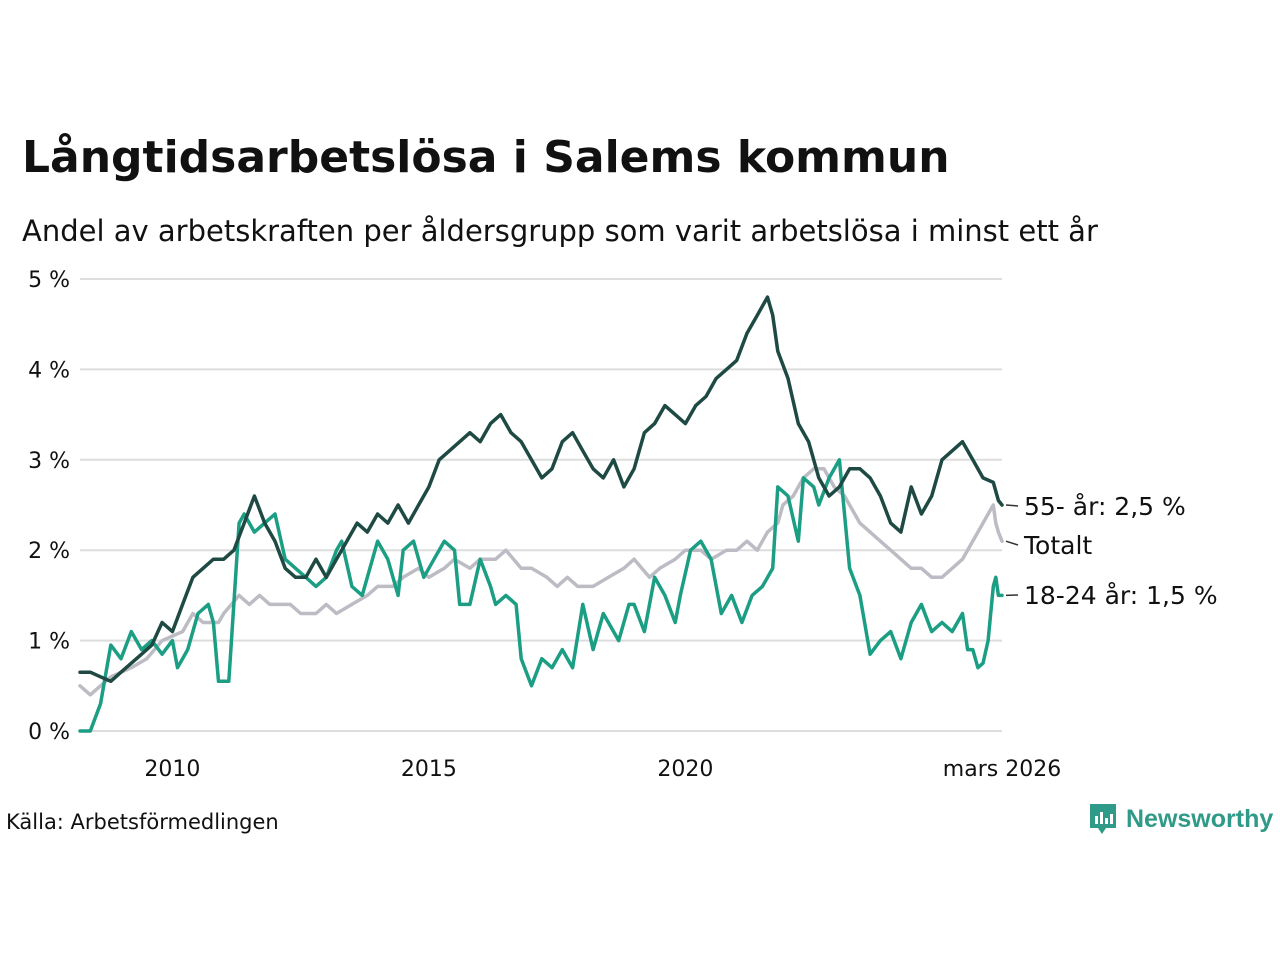 This screenshot has width=1280, height=960. I want to click on x-tick-label: 2020, so click(685, 769).